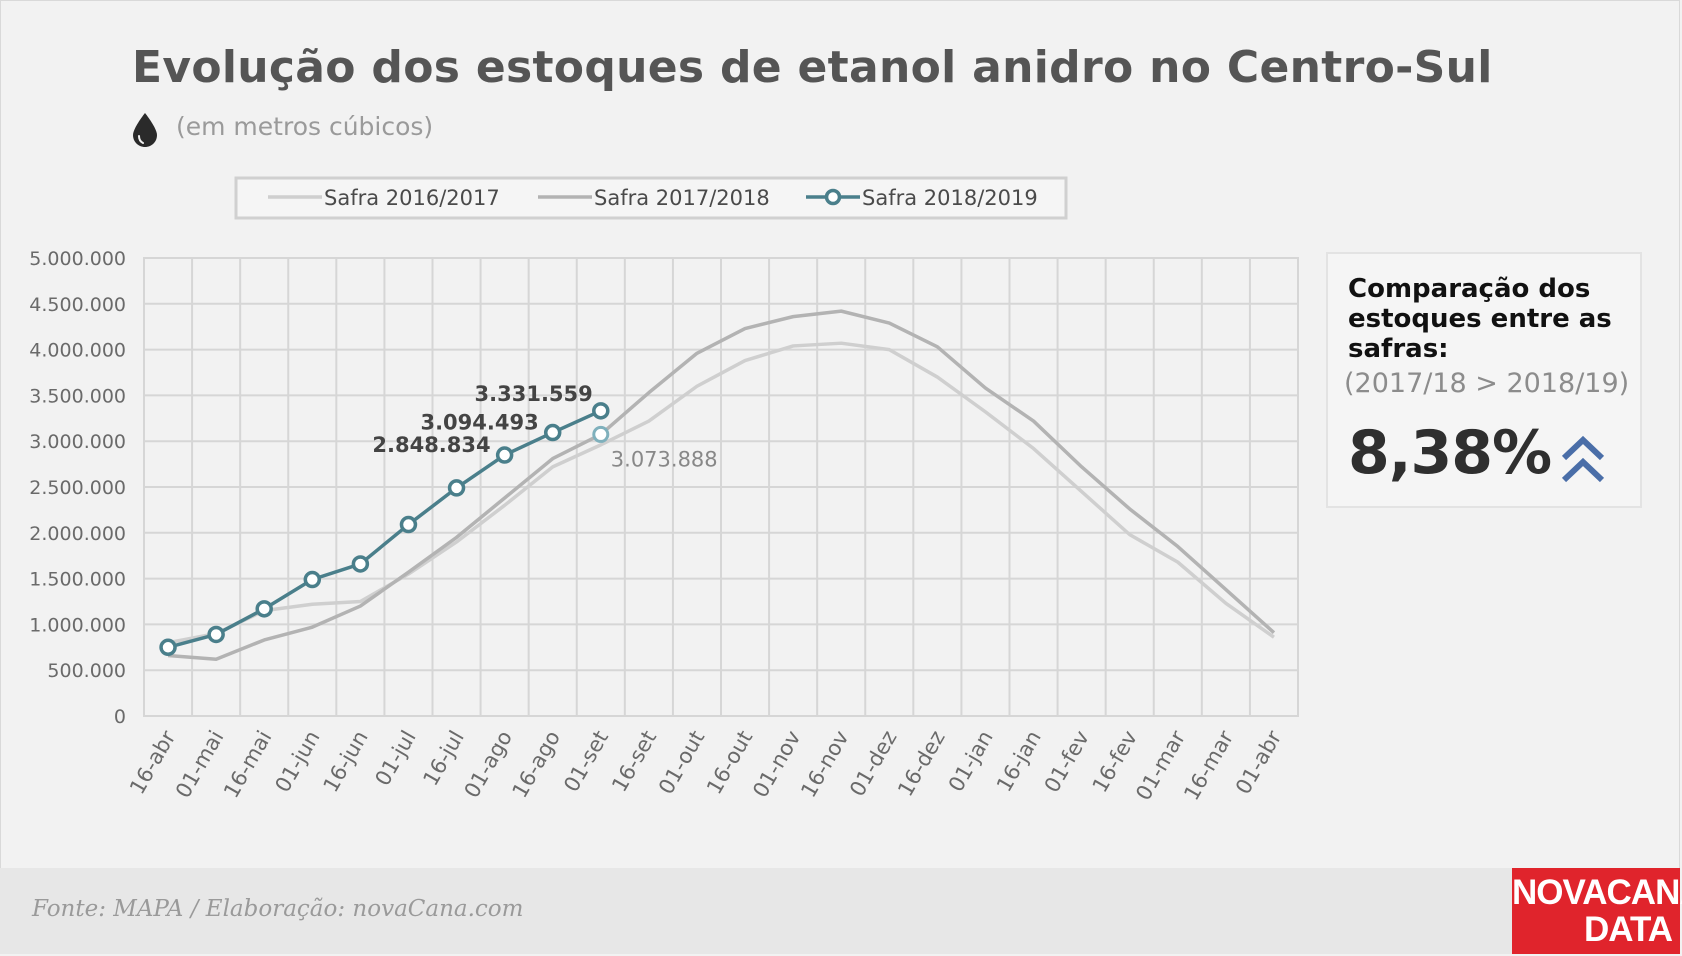 The height and width of the screenshot is (956, 1682). Describe the element at coordinates (412, 198) in the screenshot. I see `legend-label: Safra 2016/2017` at that location.